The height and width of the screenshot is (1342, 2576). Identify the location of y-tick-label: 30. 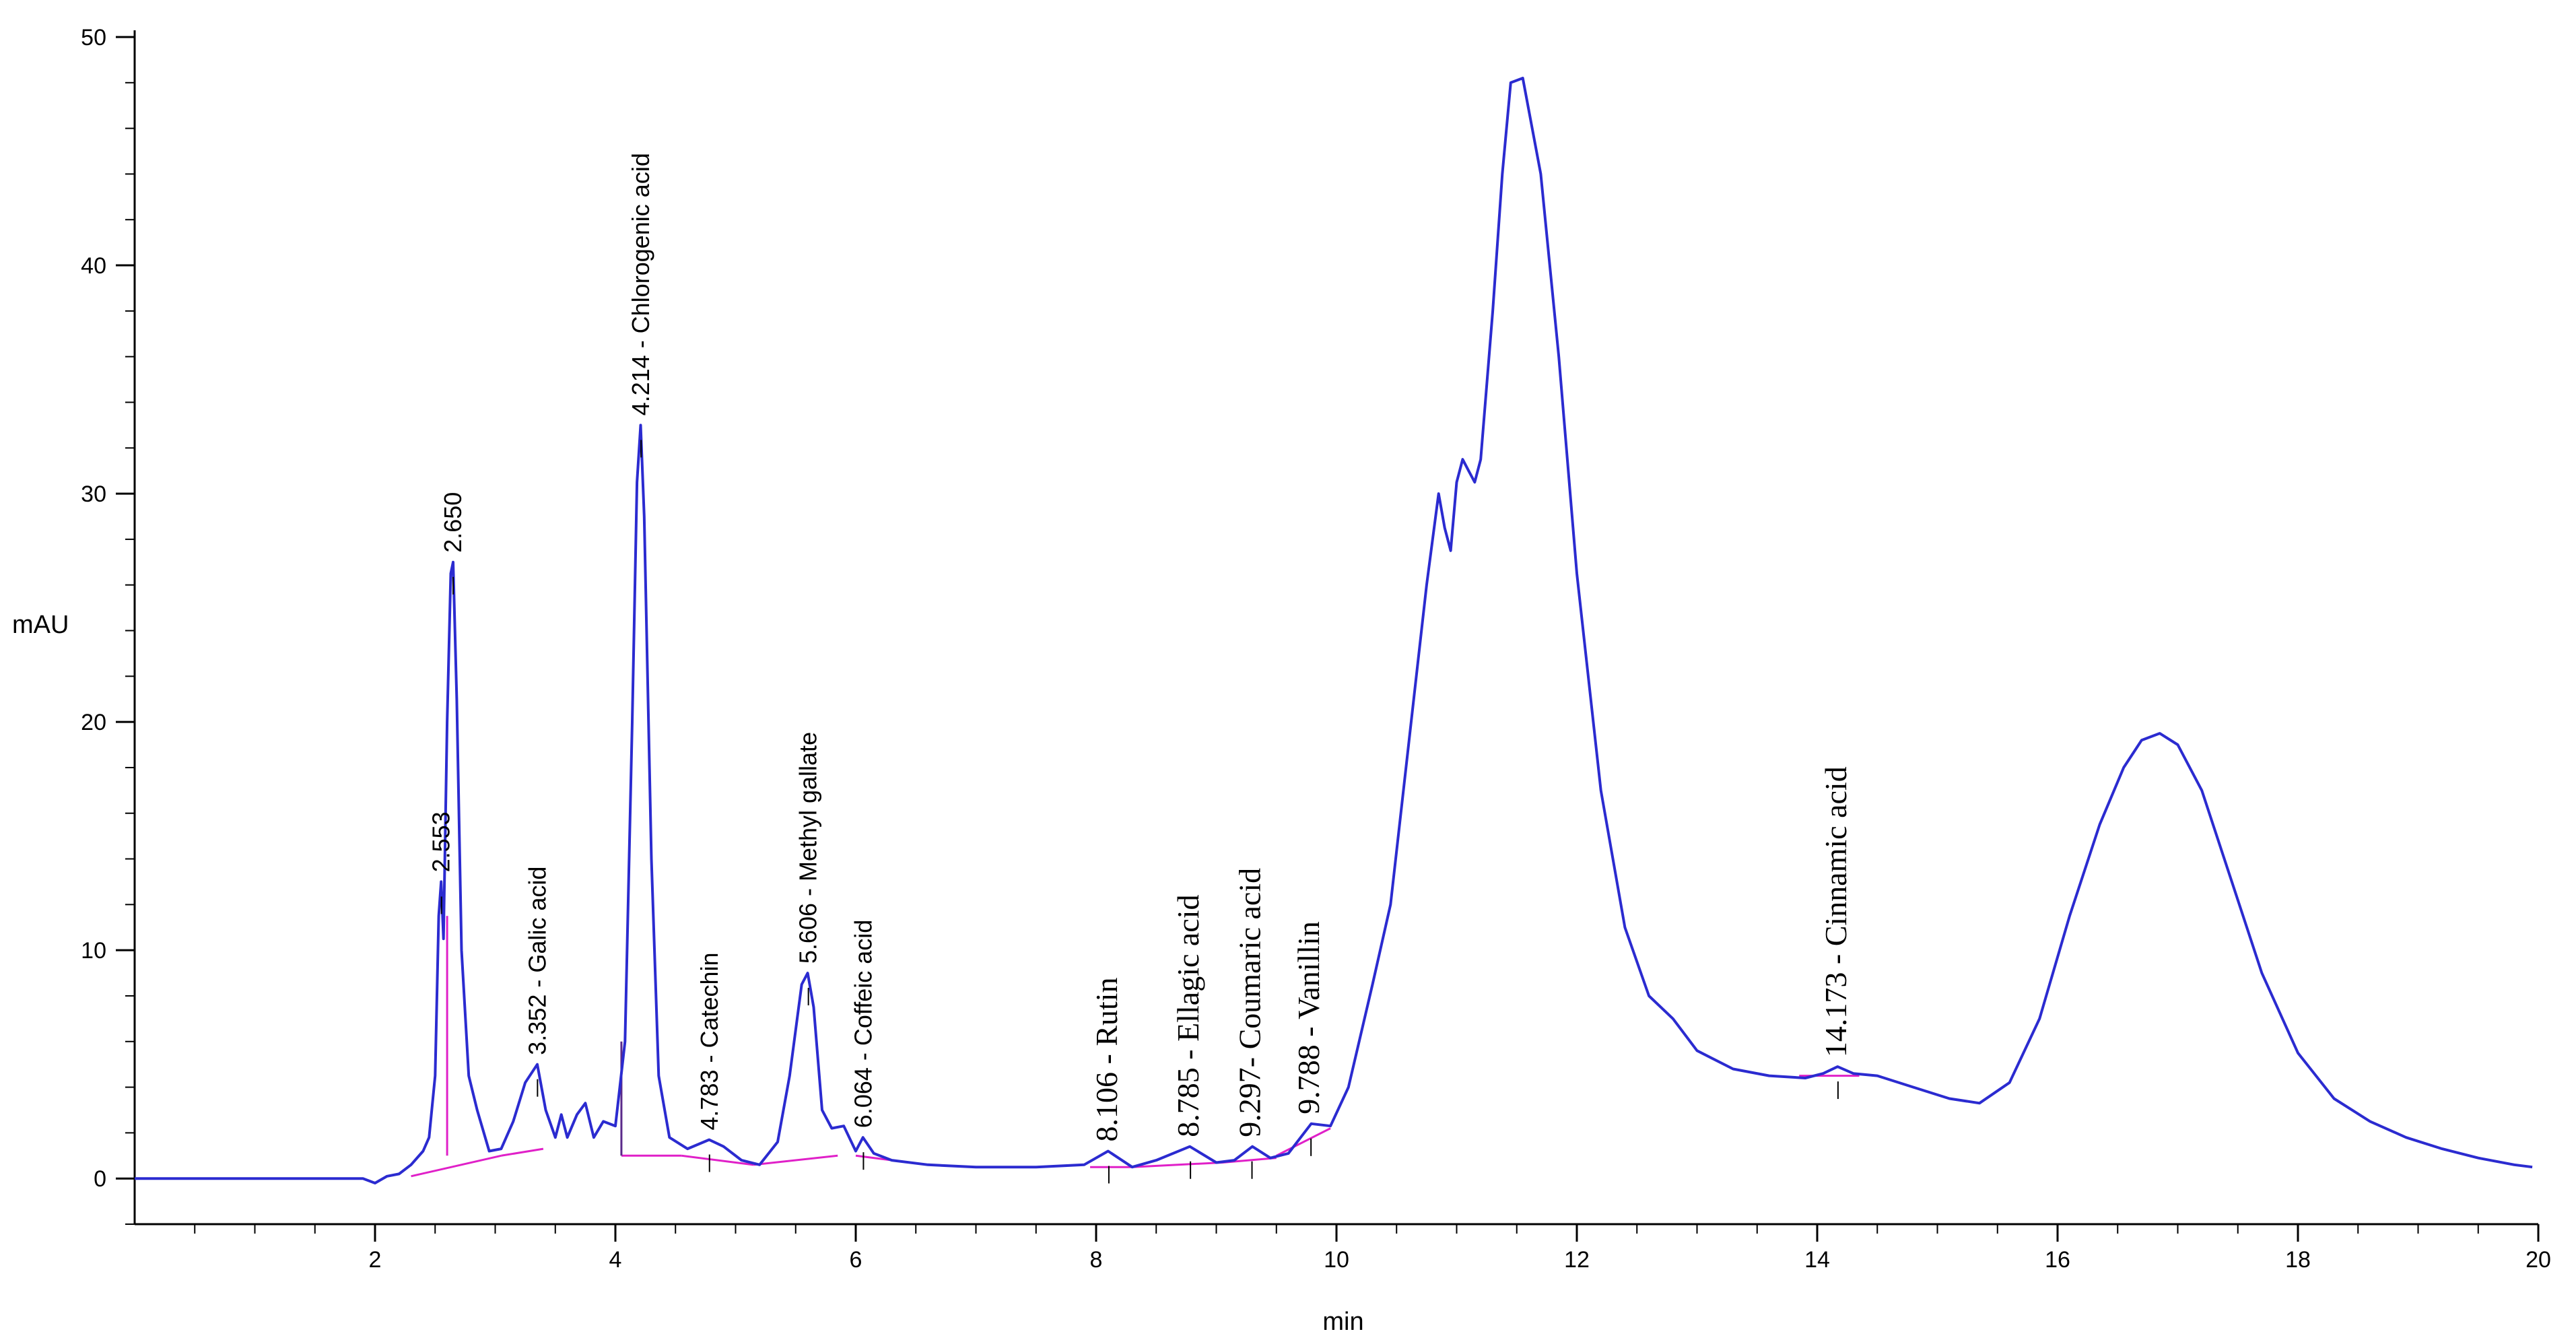
(94, 494).